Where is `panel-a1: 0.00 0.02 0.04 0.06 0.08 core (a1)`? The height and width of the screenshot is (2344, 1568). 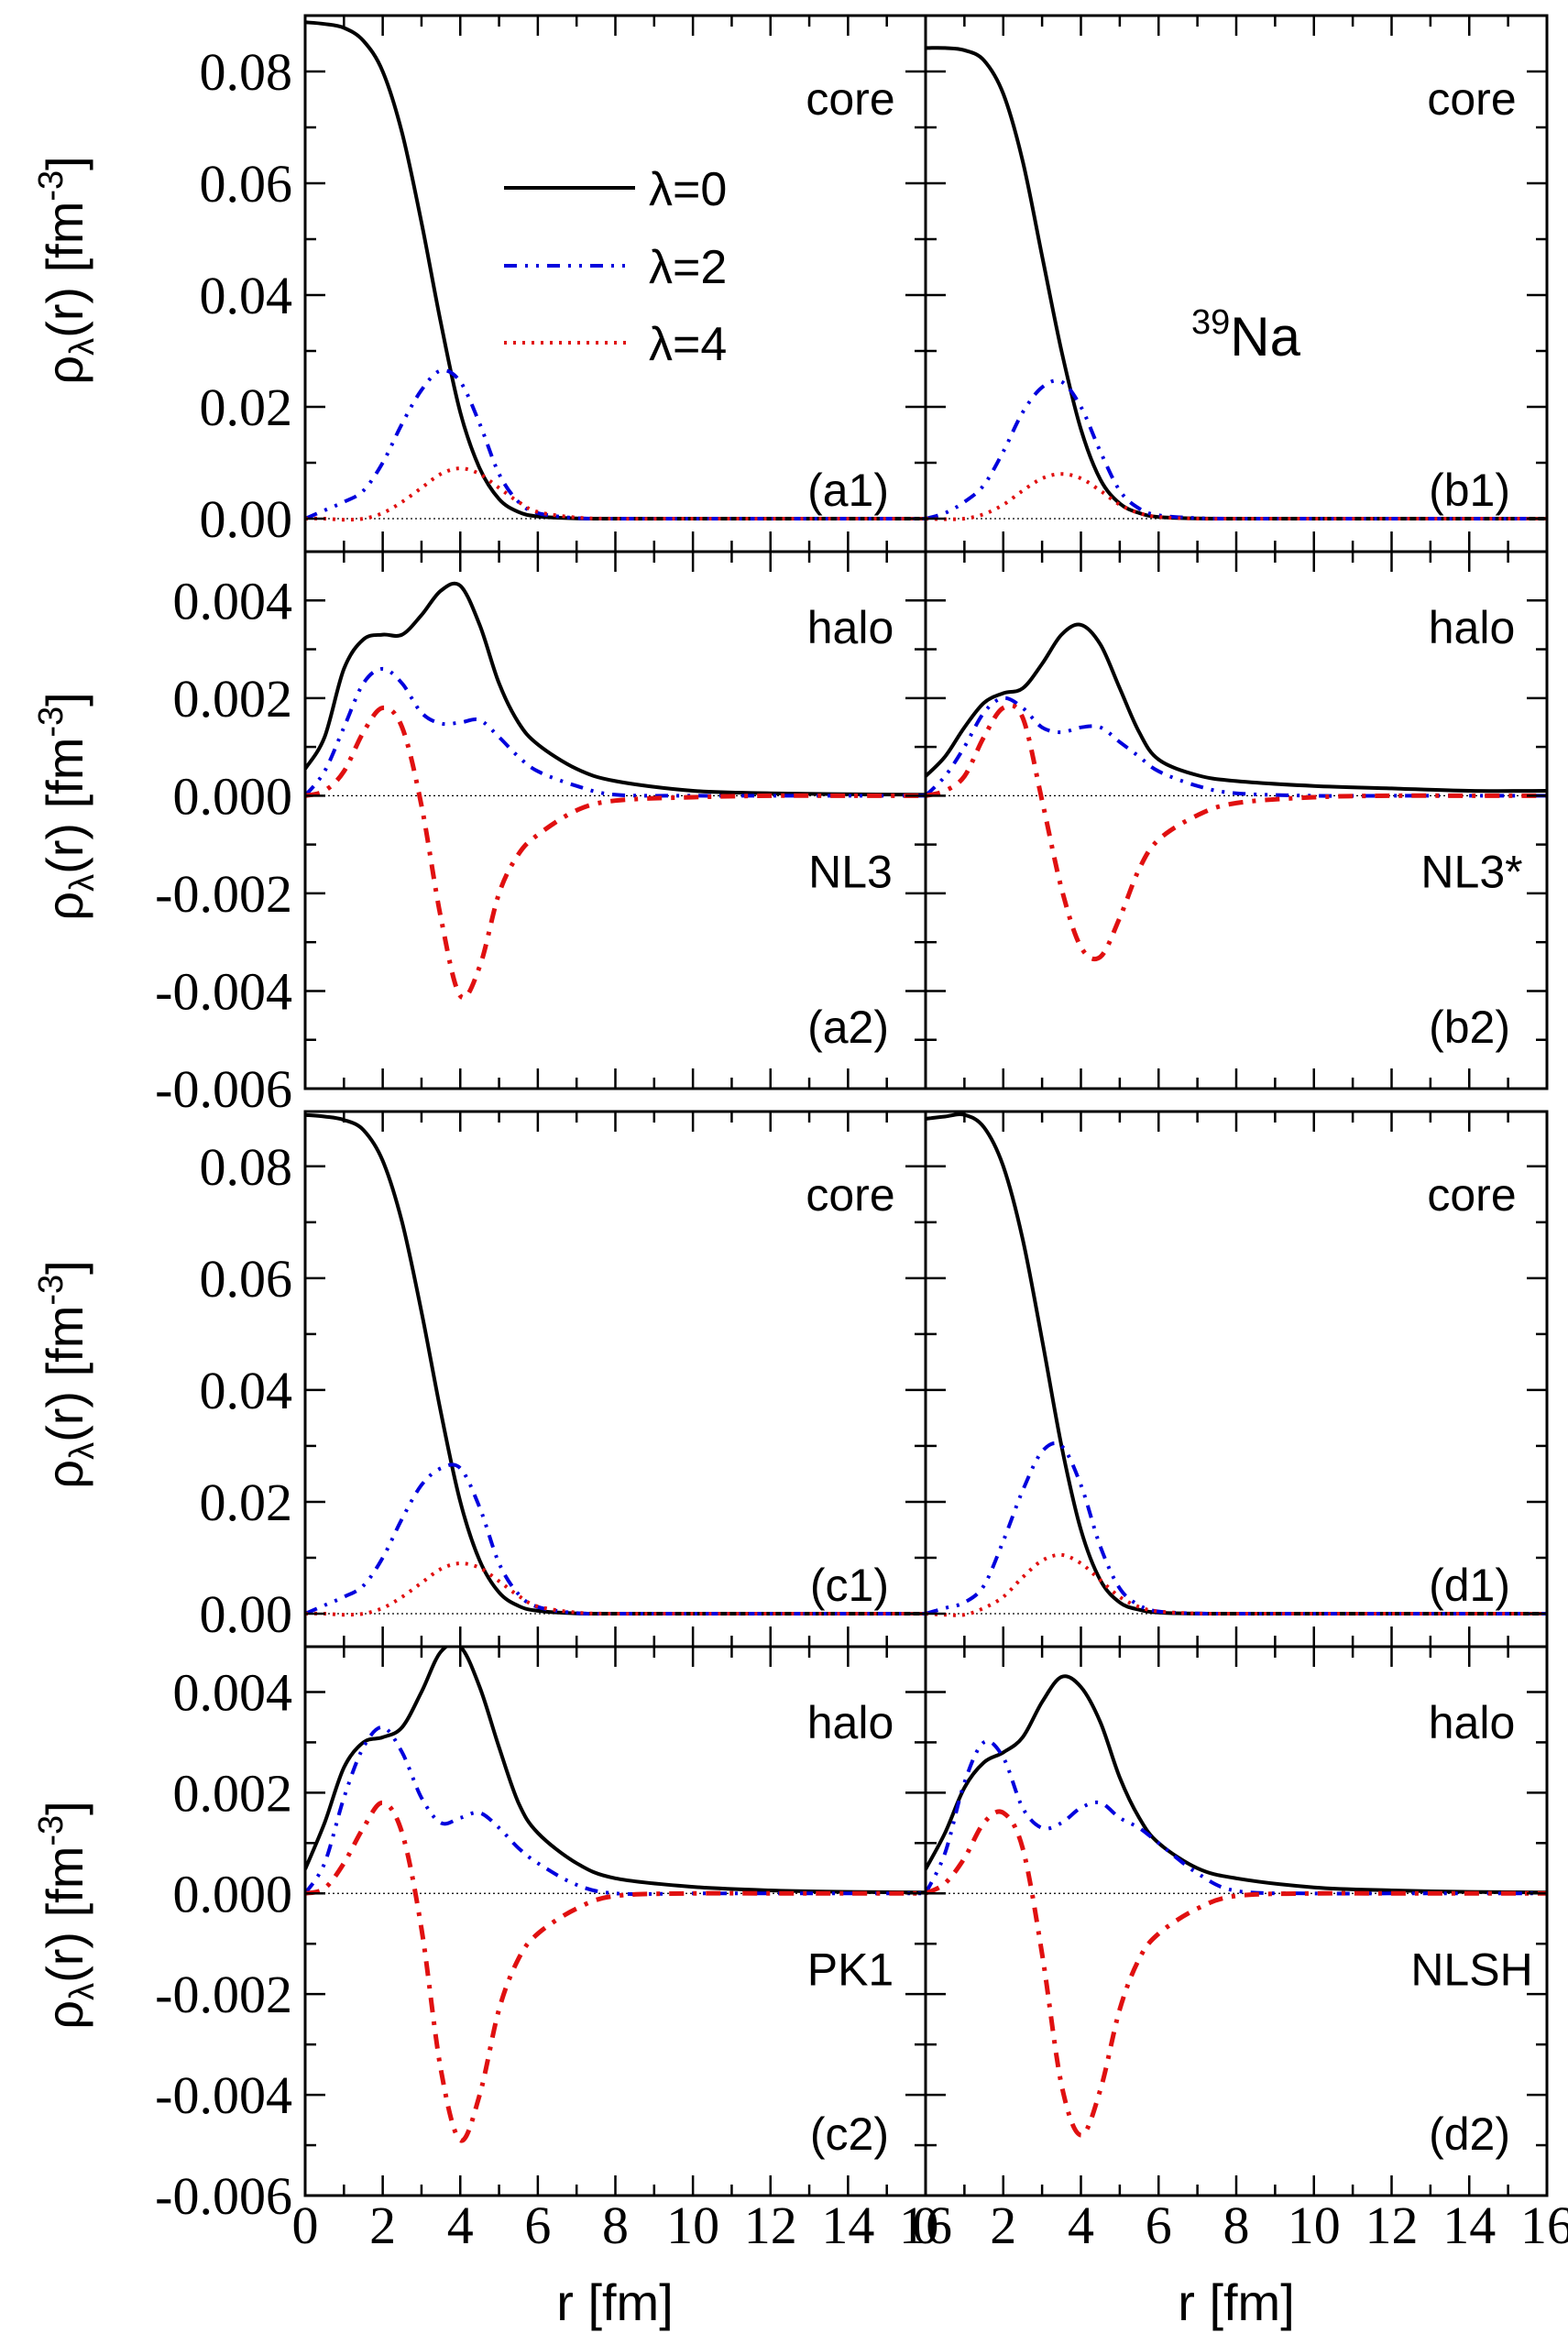
panel-a1: 0.00 0.02 0.04 0.06 0.08 core (a1) is located at coordinates (563, 283).